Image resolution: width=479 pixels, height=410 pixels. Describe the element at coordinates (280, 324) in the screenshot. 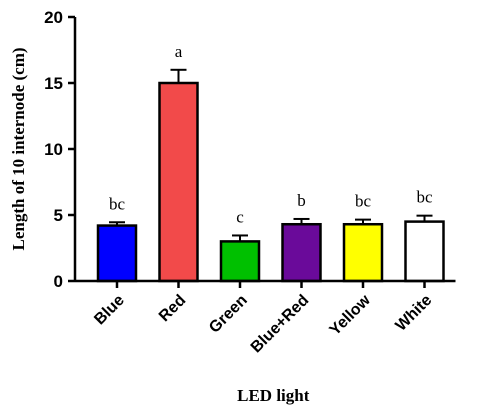

I see `x-tick-label: Blue+Red` at that location.